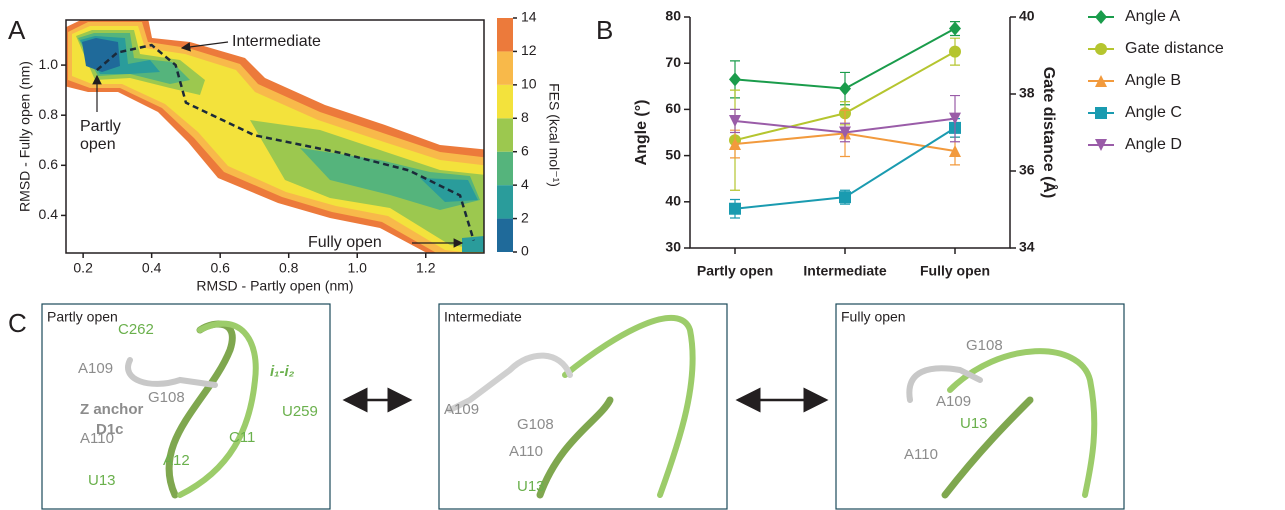 The width and height of the screenshot is (1285, 510). I want to click on annotation-arrow, so click(204, 46).